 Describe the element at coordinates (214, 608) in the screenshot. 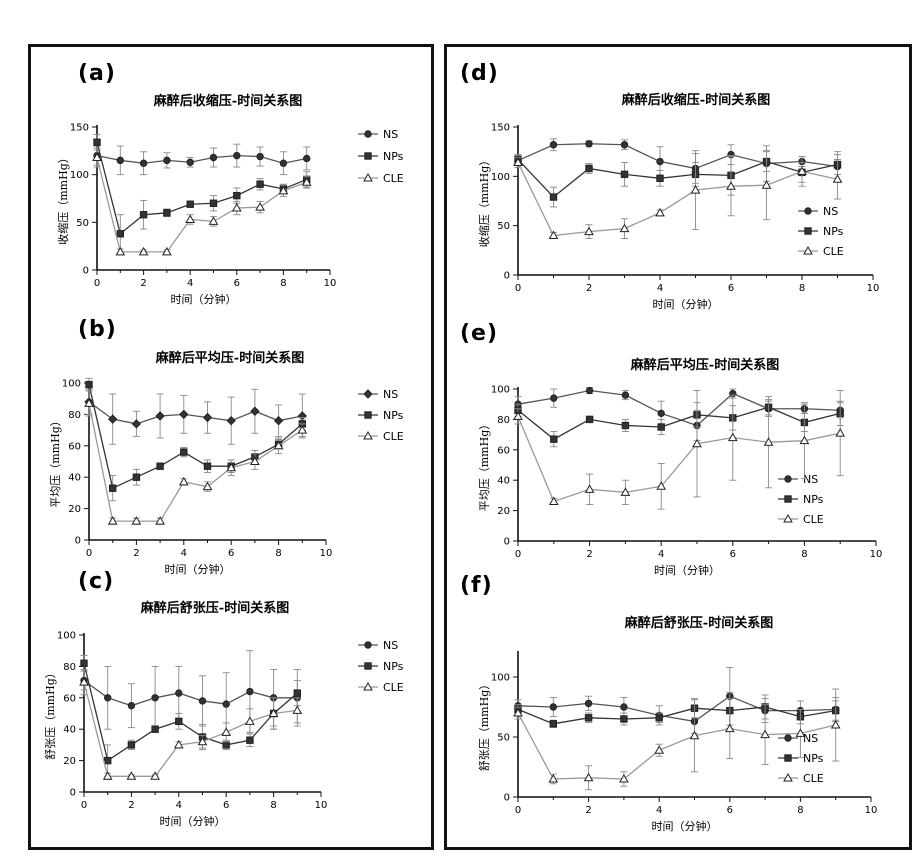

I see `chart-title: 麻醉后舒张压-时间关系图` at that location.